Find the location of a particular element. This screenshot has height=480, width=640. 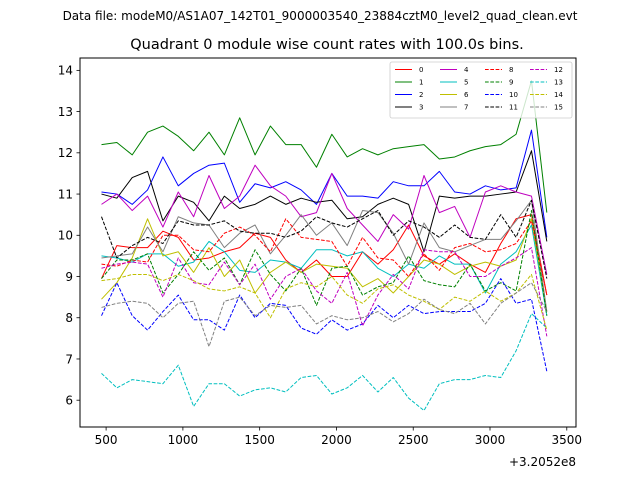

legend-label-10: 10 is located at coordinates (513, 95).